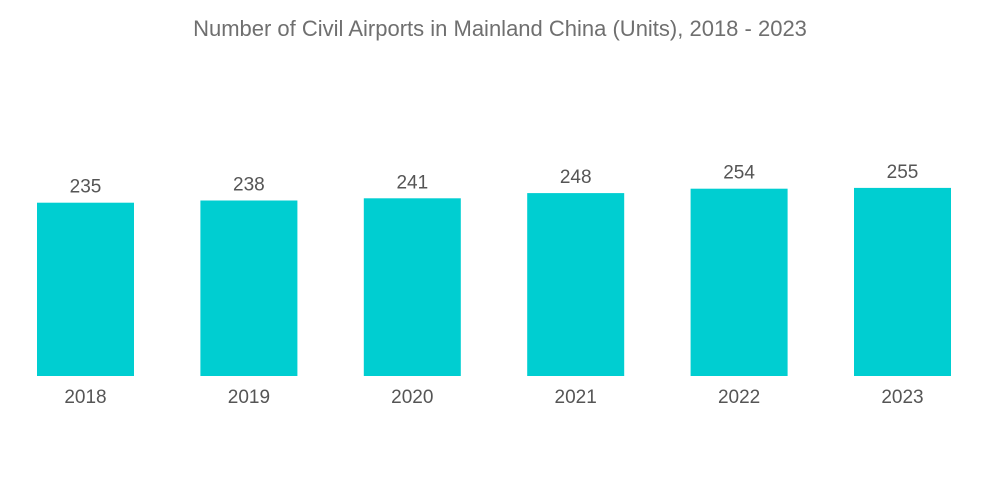  What do you see at coordinates (412, 182) in the screenshot?
I see `value-label-2020: 241` at bounding box center [412, 182].